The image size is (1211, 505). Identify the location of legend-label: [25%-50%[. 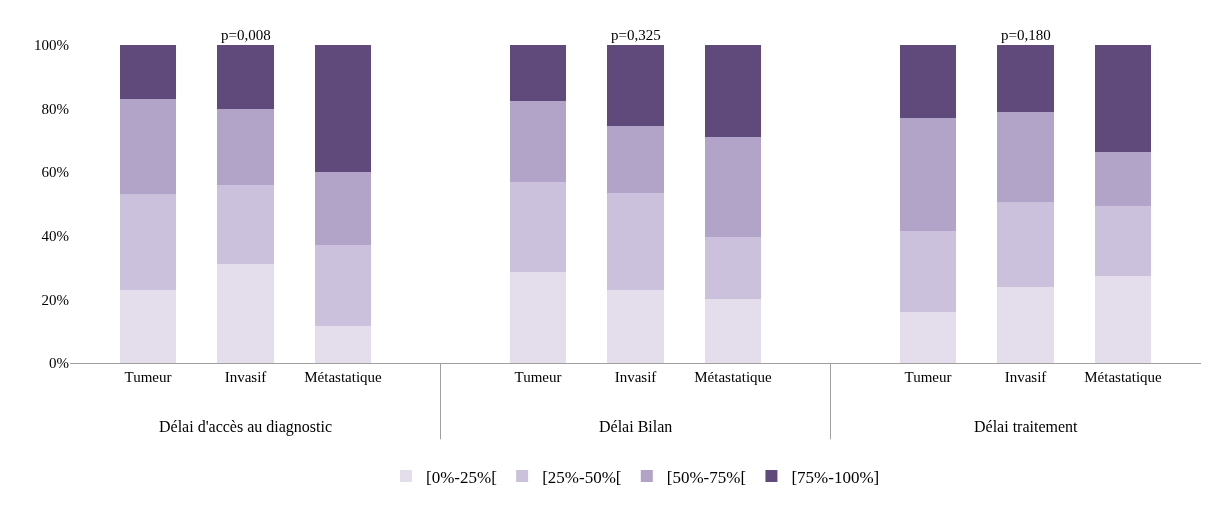
(582, 477).